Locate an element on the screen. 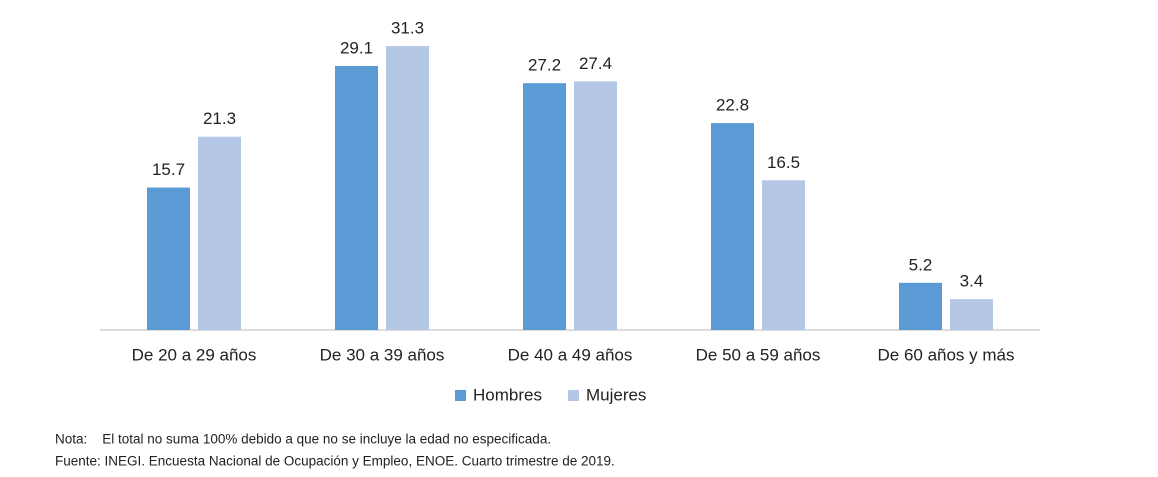  x-tick-label: De 50 a 59 años is located at coordinates (758, 354).